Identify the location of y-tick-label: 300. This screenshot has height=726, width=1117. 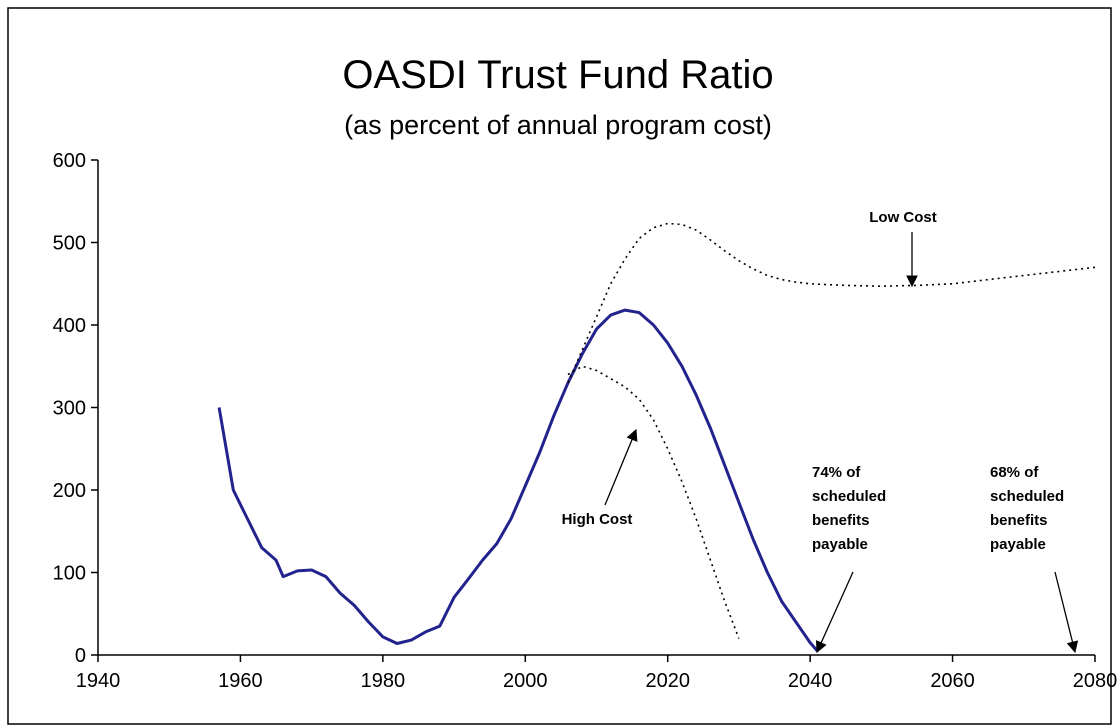
(69, 409).